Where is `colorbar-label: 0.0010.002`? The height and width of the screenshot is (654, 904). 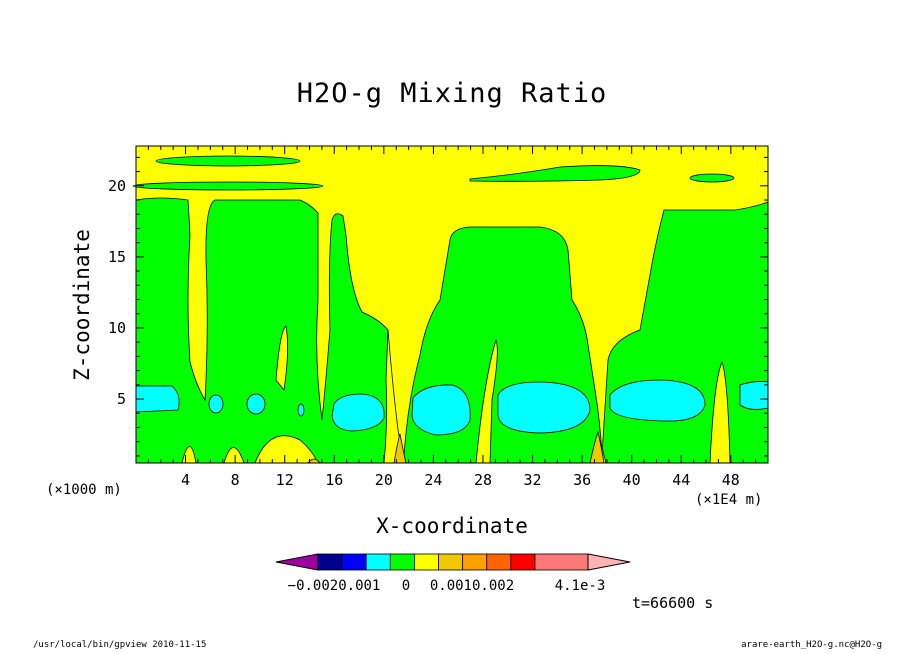
colorbar-label: 0.0010.002 is located at coordinates (472, 586).